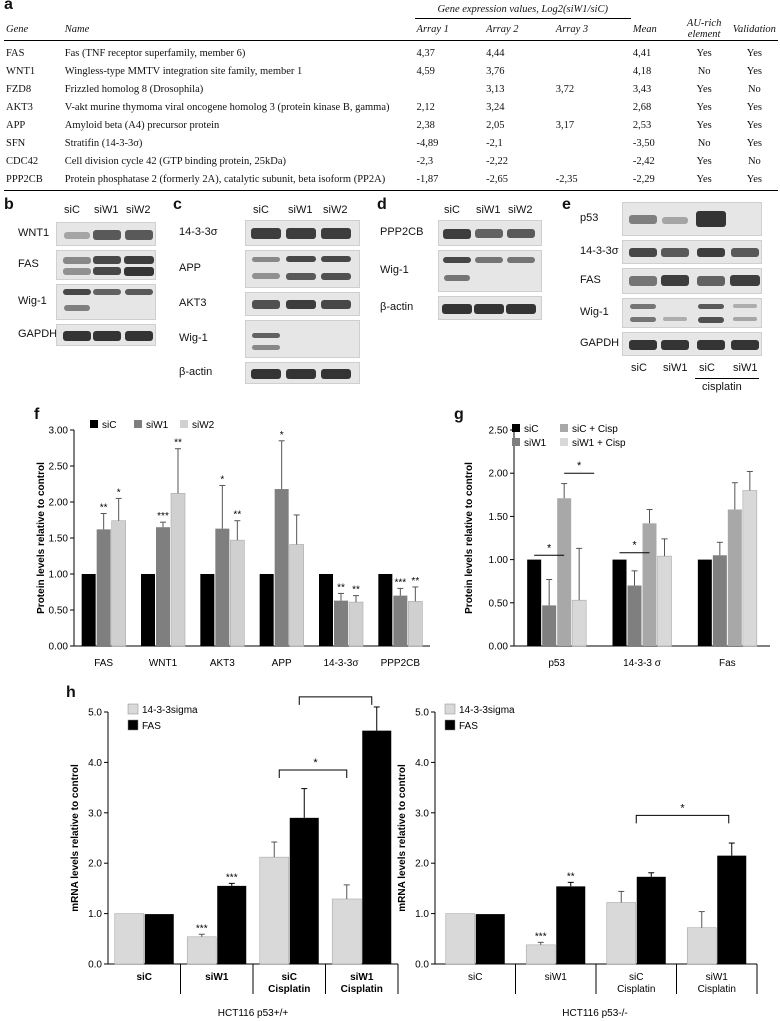 Image resolution: width=780 pixels, height=1021 pixels. I want to click on table-cell: 4,18, so click(642, 71).